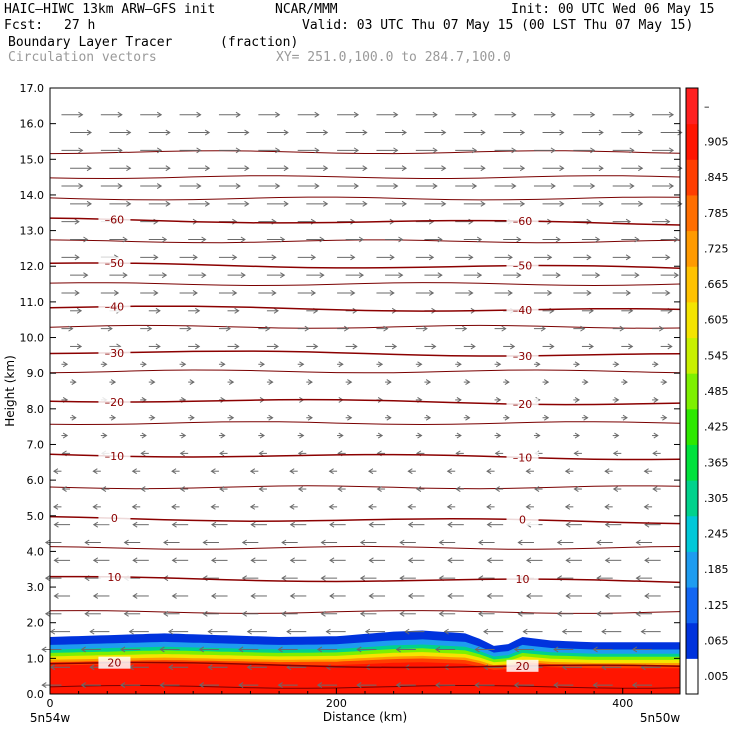  Describe the element at coordinates (114, 518) in the screenshot. I see `temperature-contour-label: 0` at that location.